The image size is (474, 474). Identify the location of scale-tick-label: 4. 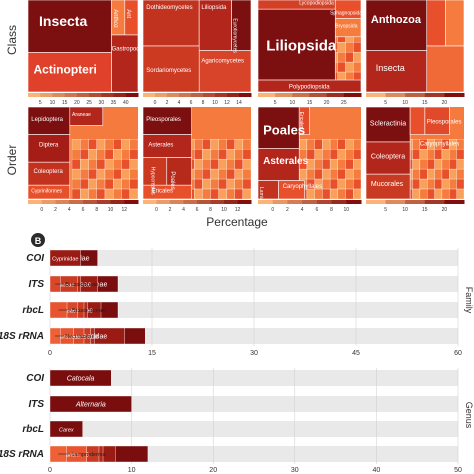
(302, 210).